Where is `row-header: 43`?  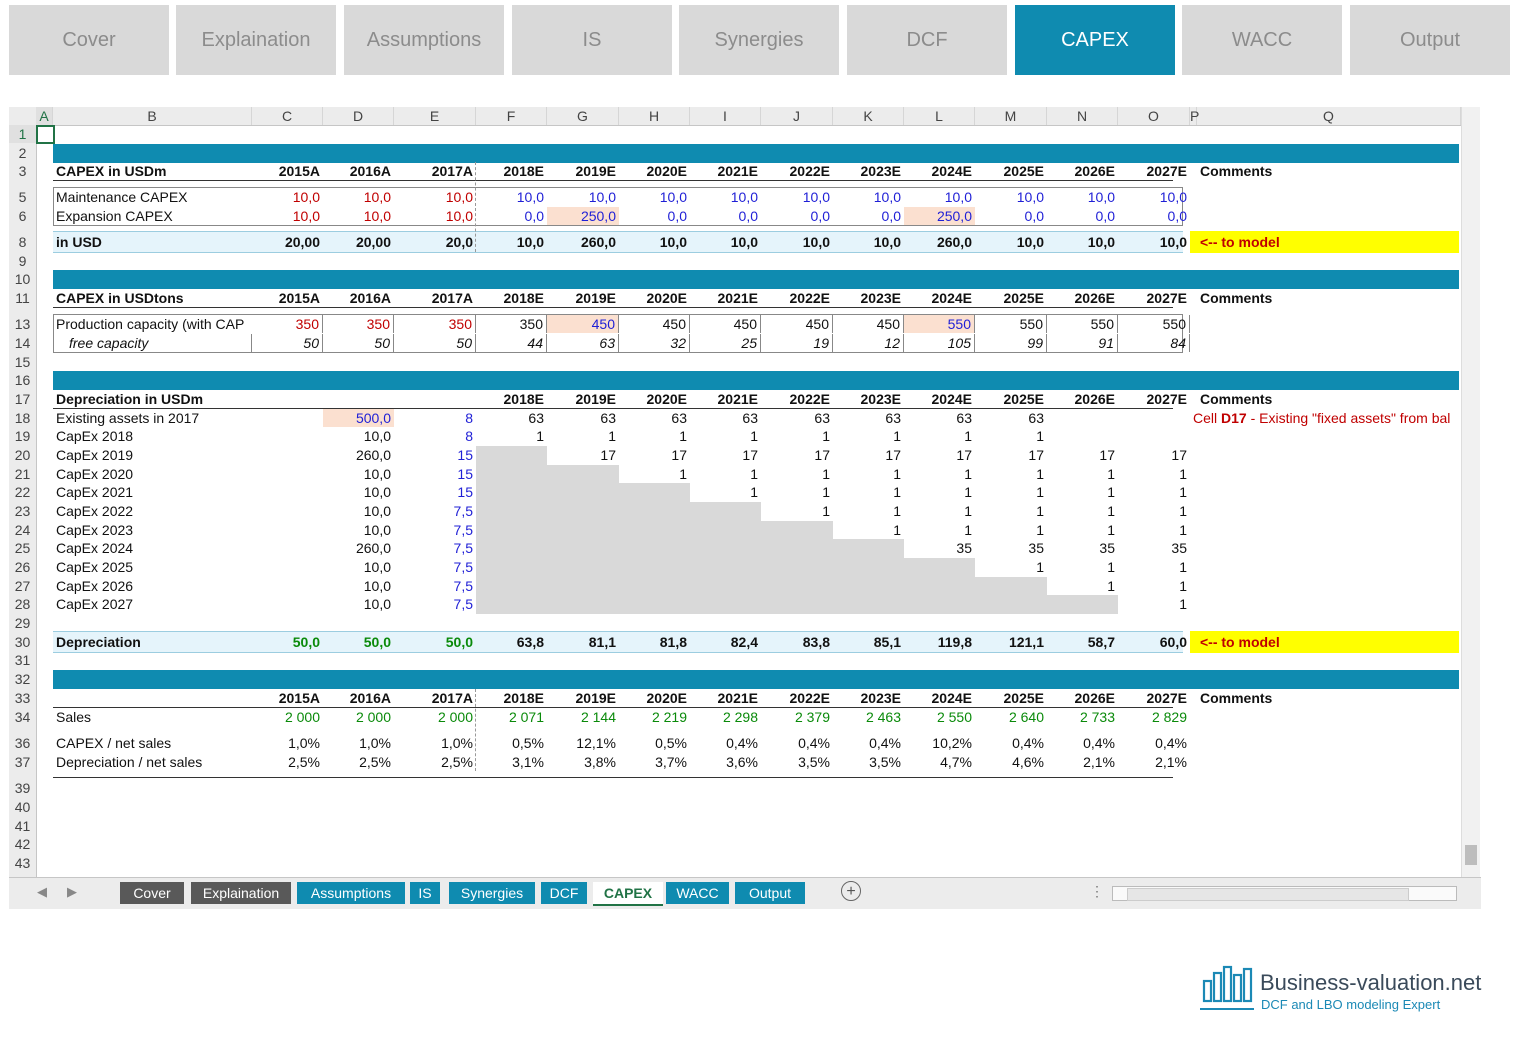 row-header: 43 is located at coordinates (22, 863).